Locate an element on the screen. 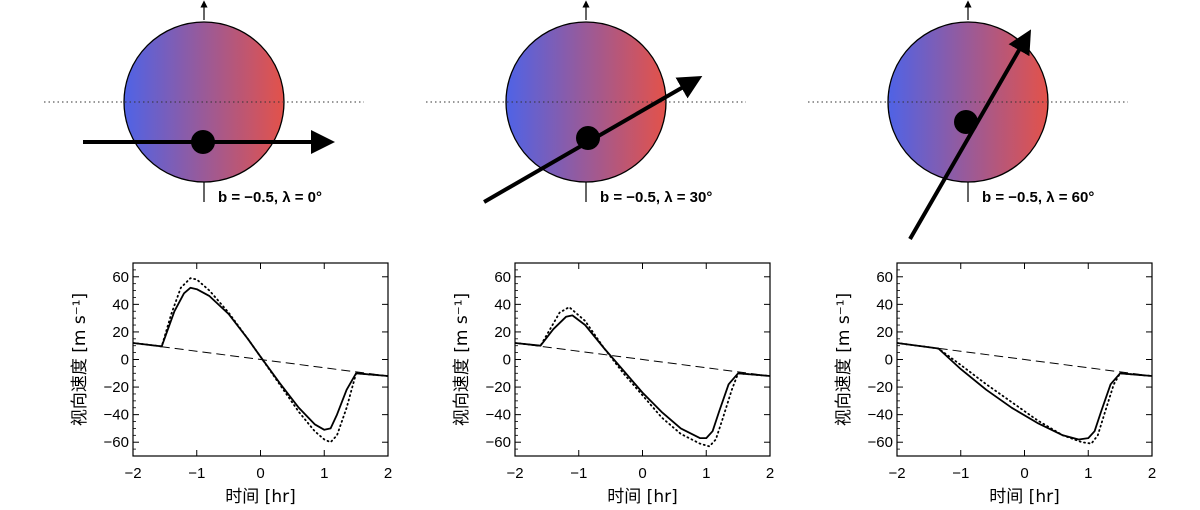 This screenshot has height=510, width=1200. transit-diagram: b = −0.5, λ = 30° is located at coordinates (586, 103).